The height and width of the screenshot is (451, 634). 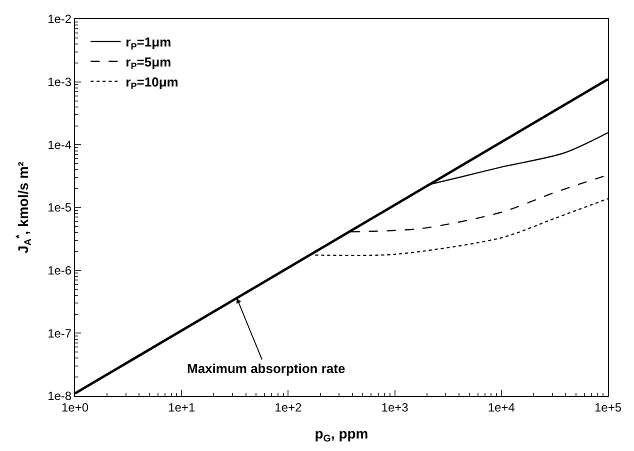 I want to click on y-tick-label: 1e-2, so click(x=60, y=19).